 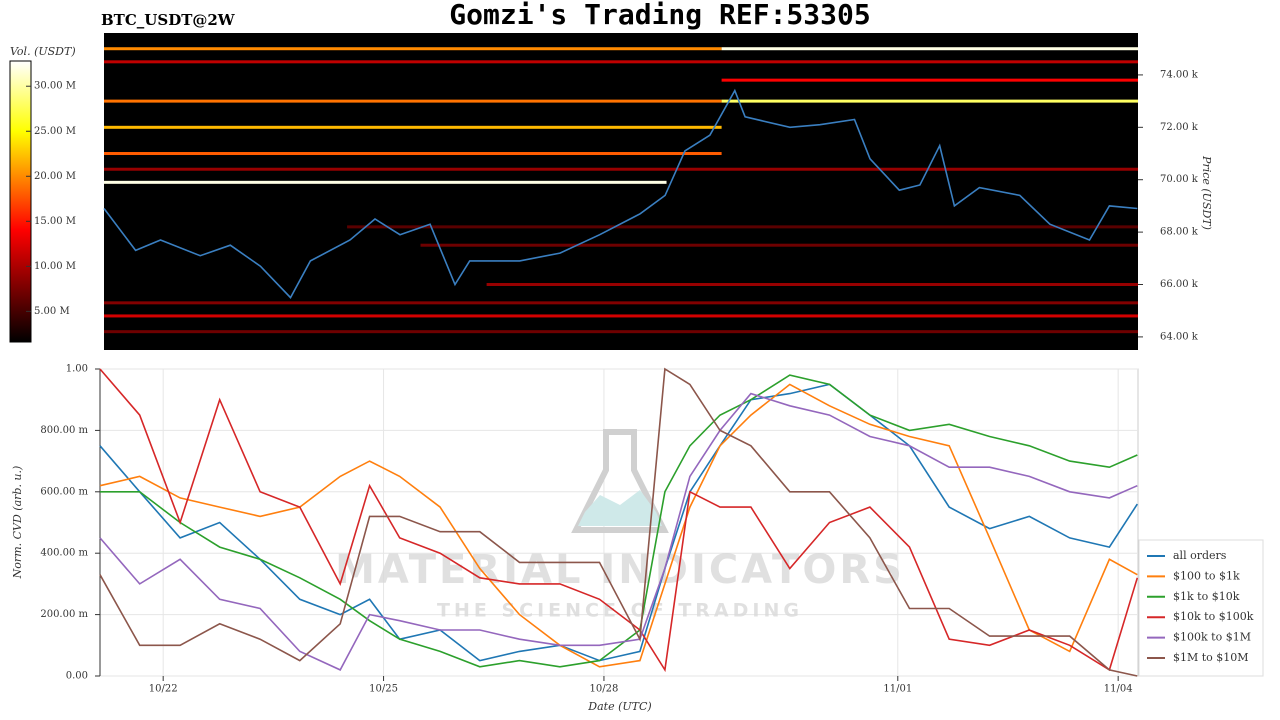 I want to click on x-axis-label: Date (UTC), so click(x=619, y=706).